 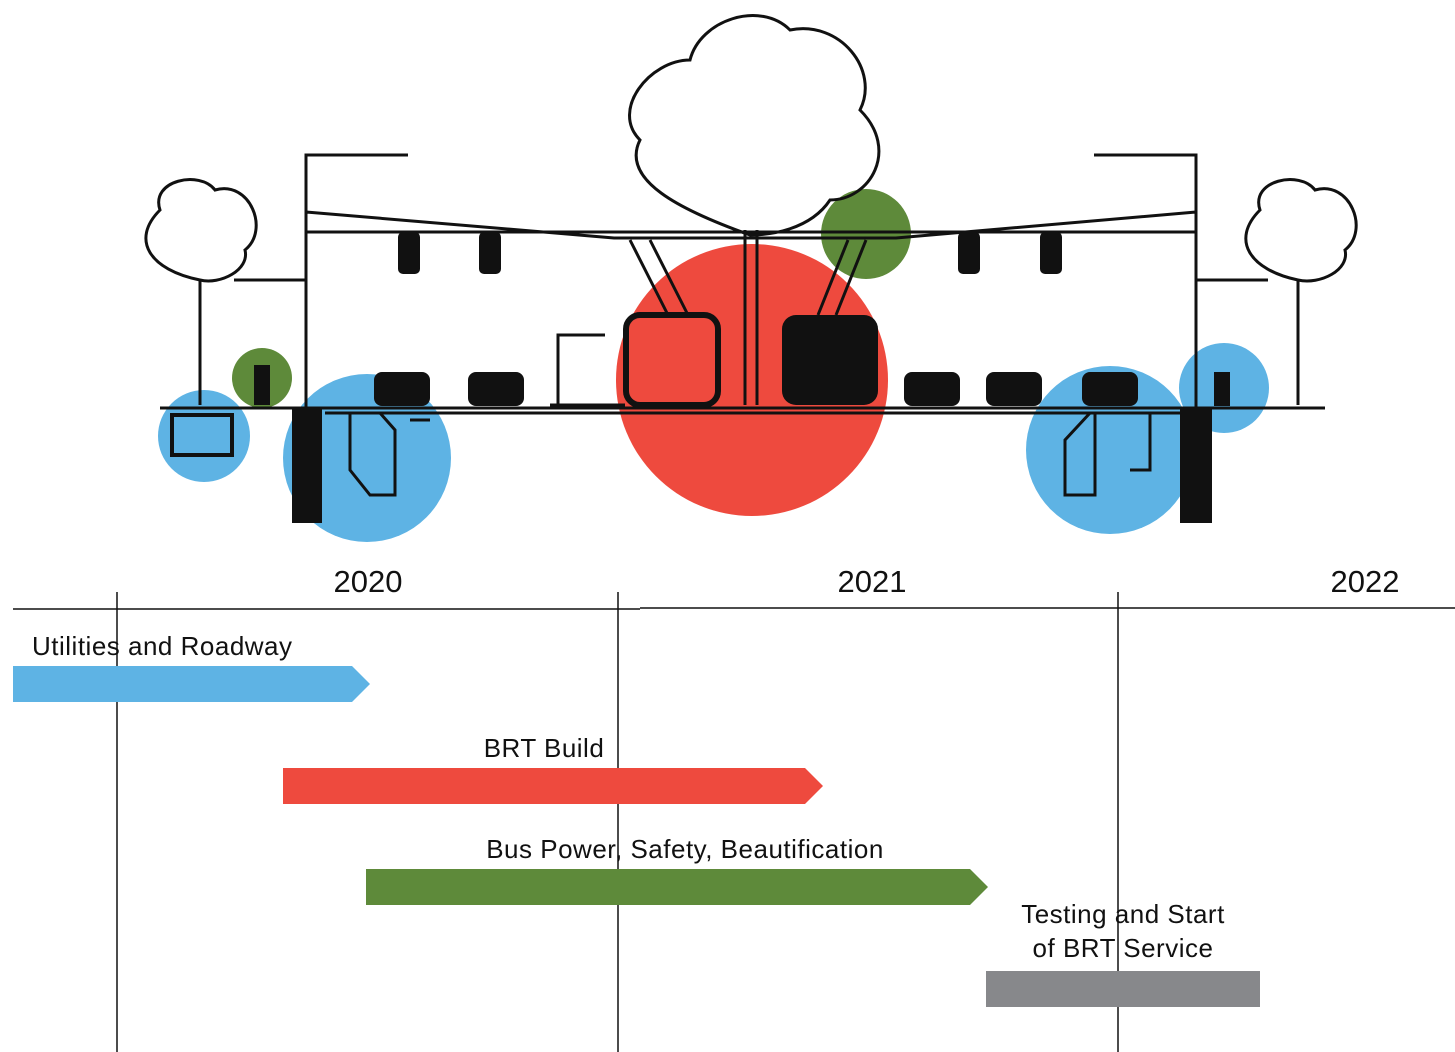 What do you see at coordinates (685, 849) in the screenshot?
I see `phase-label: Bus Power, Safety, Beautification` at bounding box center [685, 849].